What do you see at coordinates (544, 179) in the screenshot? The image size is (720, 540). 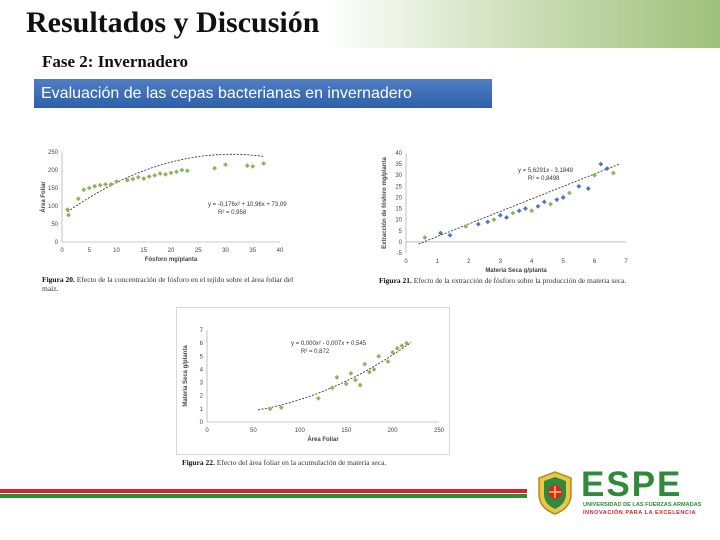 I see `trend-r2: R² = 0,8498` at bounding box center [544, 179].